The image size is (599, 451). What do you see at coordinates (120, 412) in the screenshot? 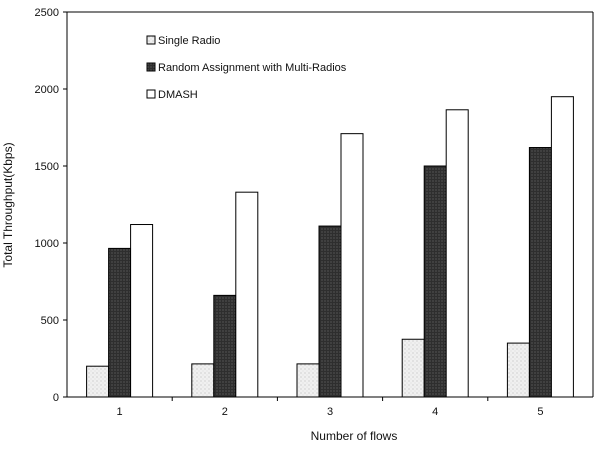
I see `x-tick-label: 1` at bounding box center [120, 412].